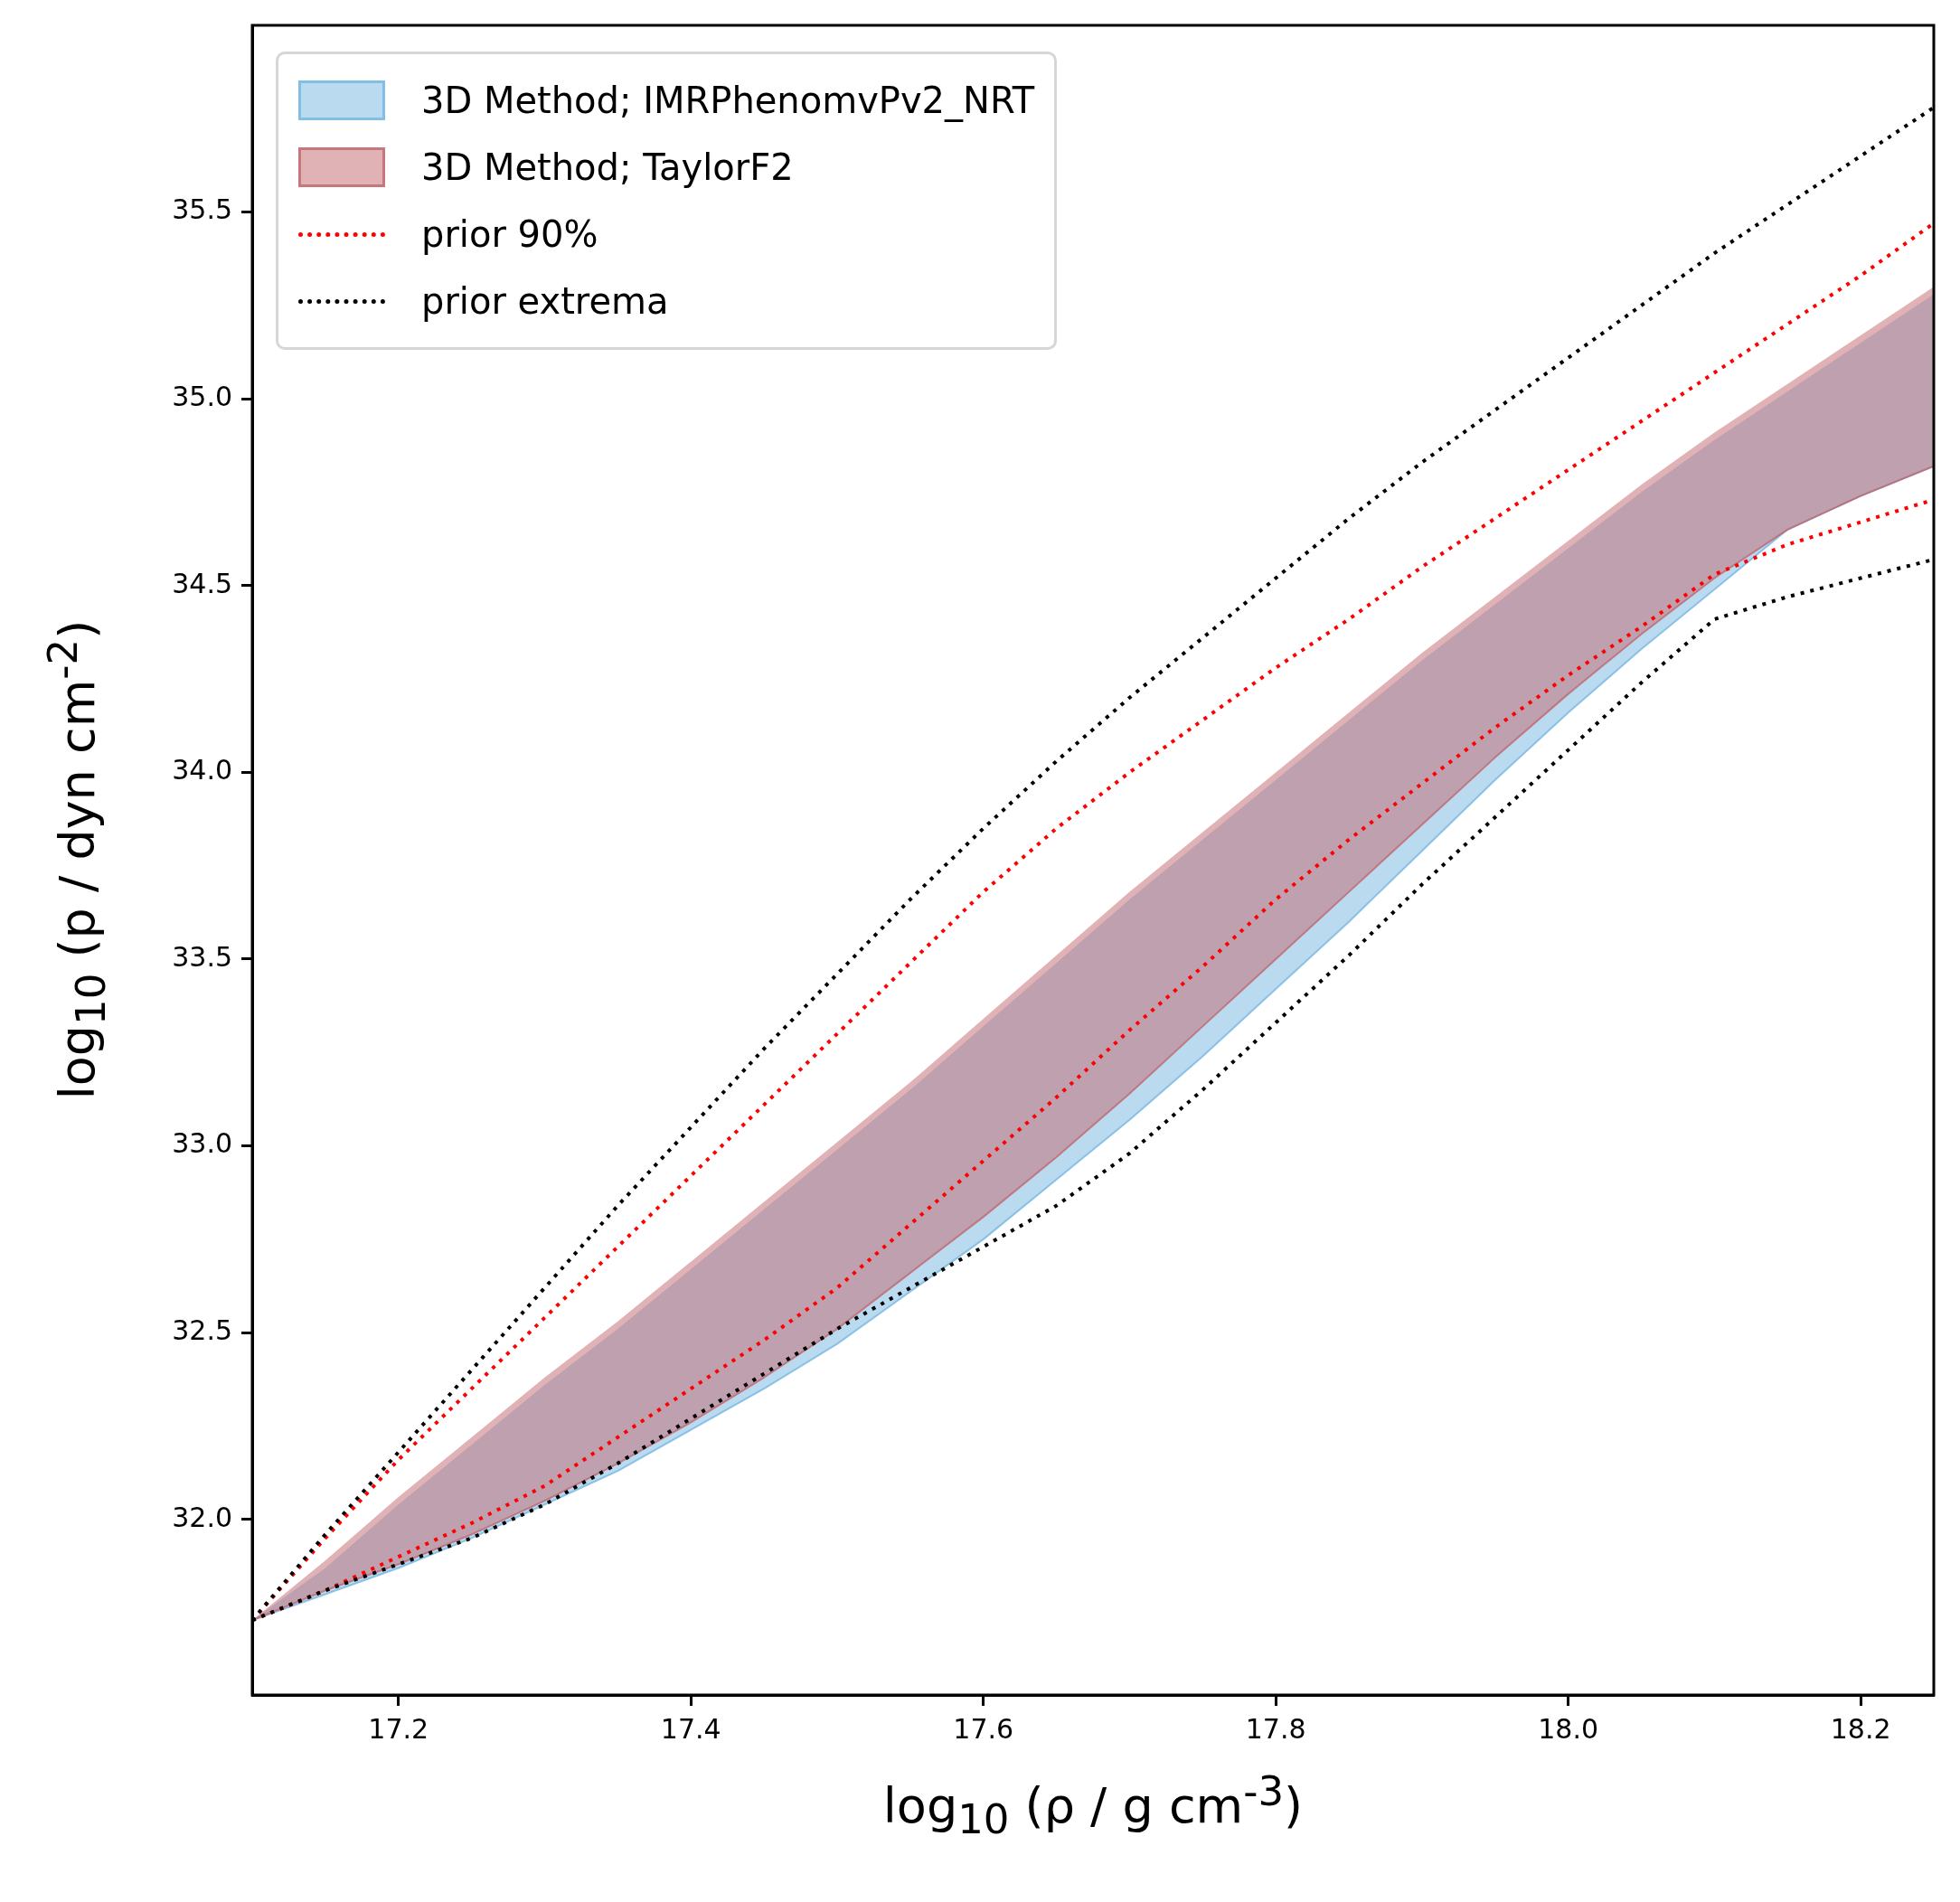  I want to click on y-tick-label: 34.0, so click(202, 770).